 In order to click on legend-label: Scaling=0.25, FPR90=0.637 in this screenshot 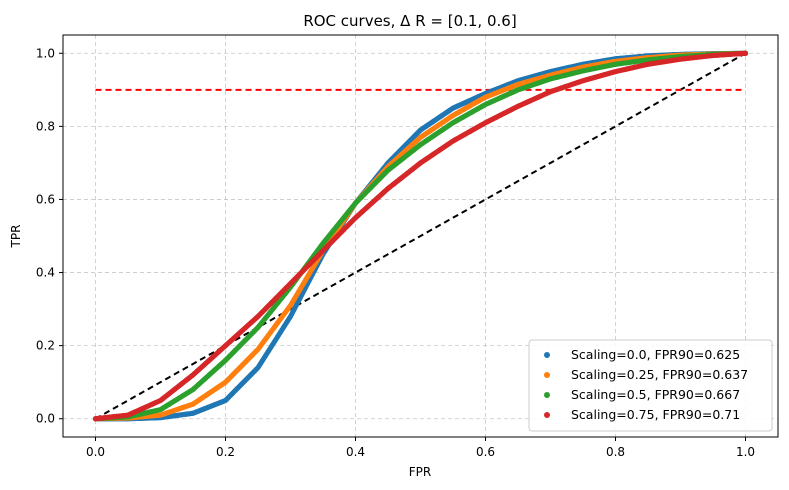, I will do `click(659, 374)`.